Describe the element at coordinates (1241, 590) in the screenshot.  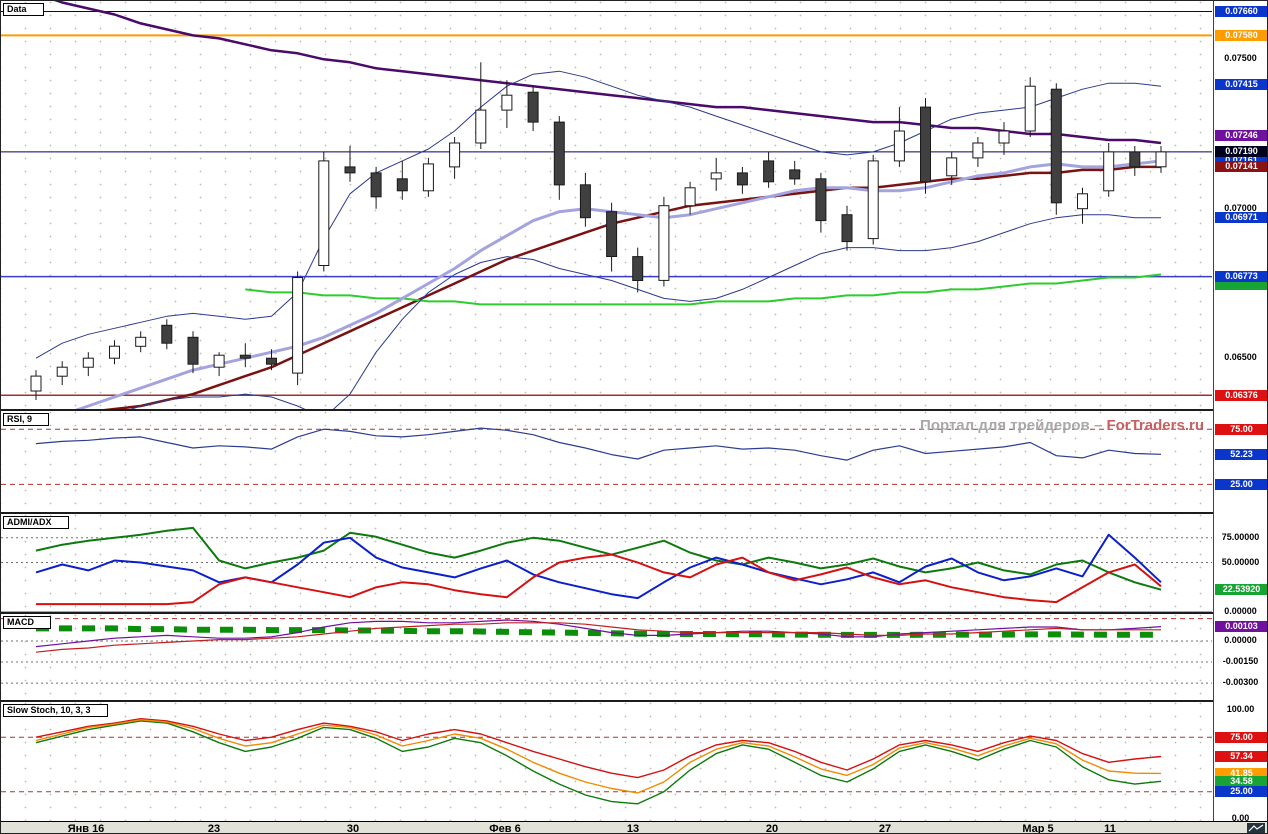
I see `price-badge: 22.53920` at that location.